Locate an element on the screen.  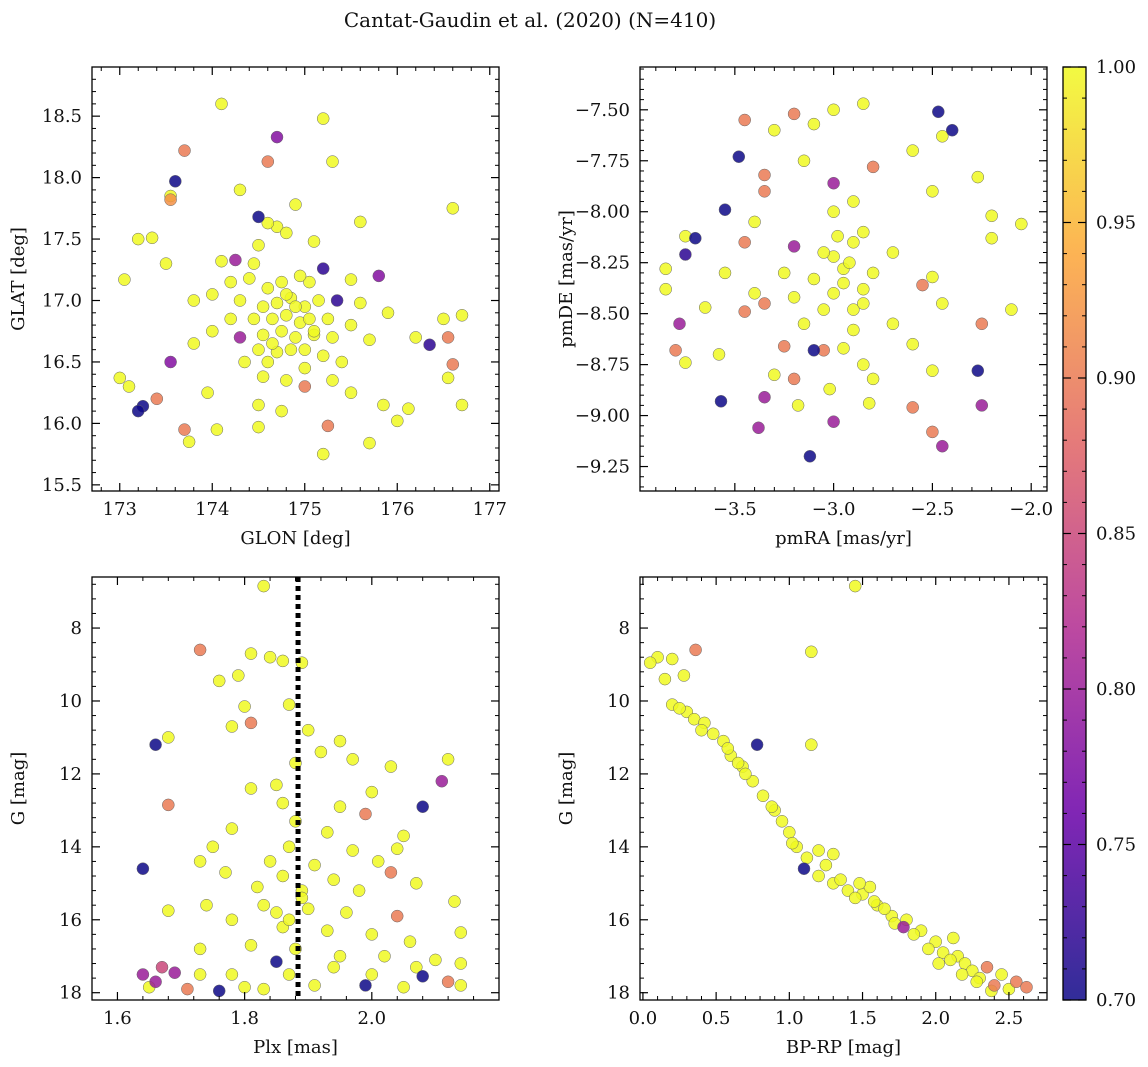
x-tick-label: 177 is located at coordinates (490, 509).